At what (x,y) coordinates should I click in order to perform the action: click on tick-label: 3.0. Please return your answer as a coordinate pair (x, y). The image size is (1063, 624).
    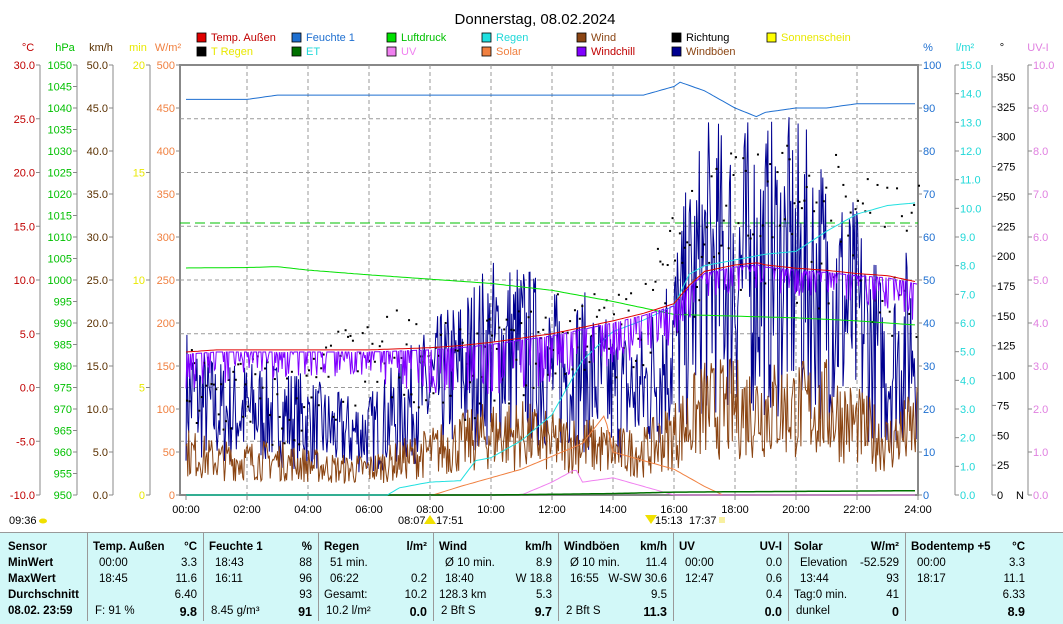
    Looking at the image, I should click on (967, 410).